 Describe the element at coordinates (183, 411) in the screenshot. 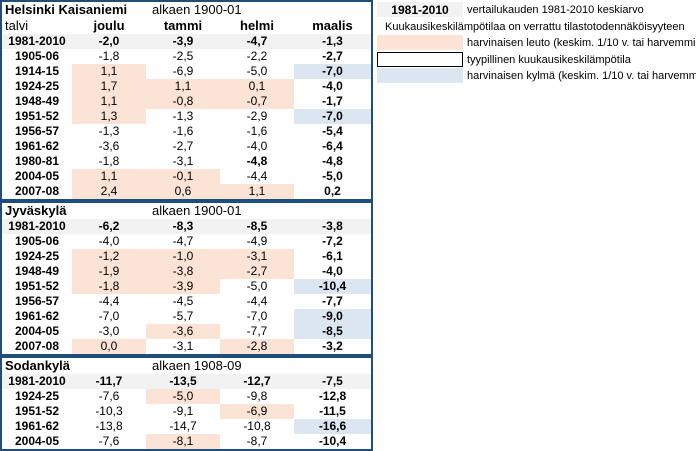

I see `temperature-cell: -9,1` at that location.